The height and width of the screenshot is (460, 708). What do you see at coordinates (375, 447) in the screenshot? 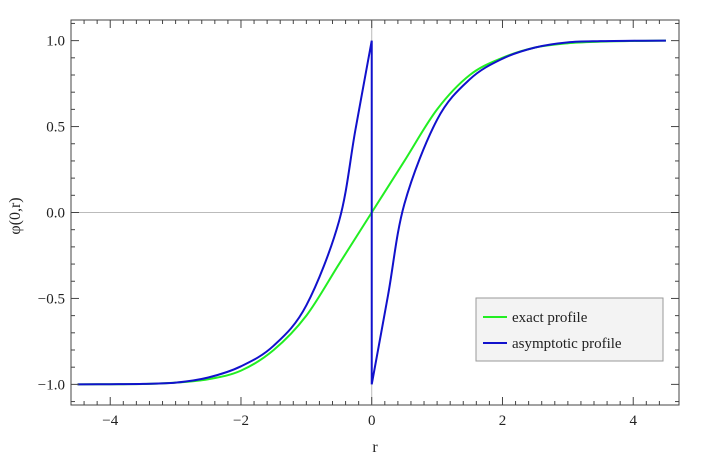
I see `x-axis-title: r` at bounding box center [375, 447].